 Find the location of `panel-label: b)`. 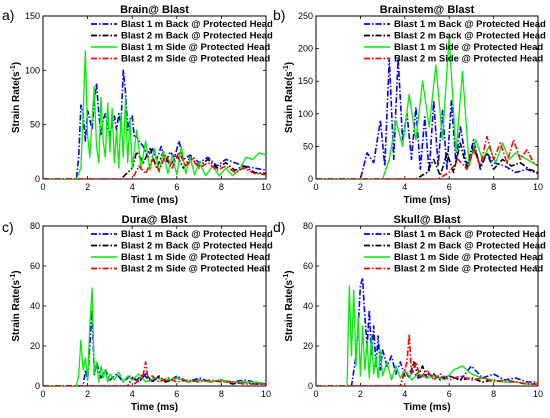

panel-label: b) is located at coordinates (279, 15).